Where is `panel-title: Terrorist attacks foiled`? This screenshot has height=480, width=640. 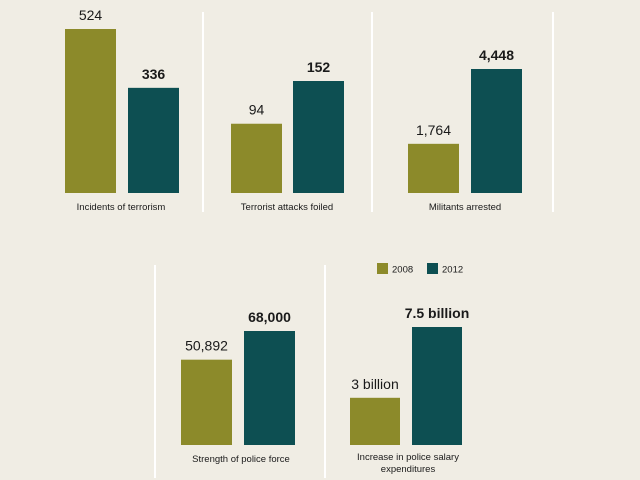 panel-title: Terrorist attacks foiled is located at coordinates (287, 207).